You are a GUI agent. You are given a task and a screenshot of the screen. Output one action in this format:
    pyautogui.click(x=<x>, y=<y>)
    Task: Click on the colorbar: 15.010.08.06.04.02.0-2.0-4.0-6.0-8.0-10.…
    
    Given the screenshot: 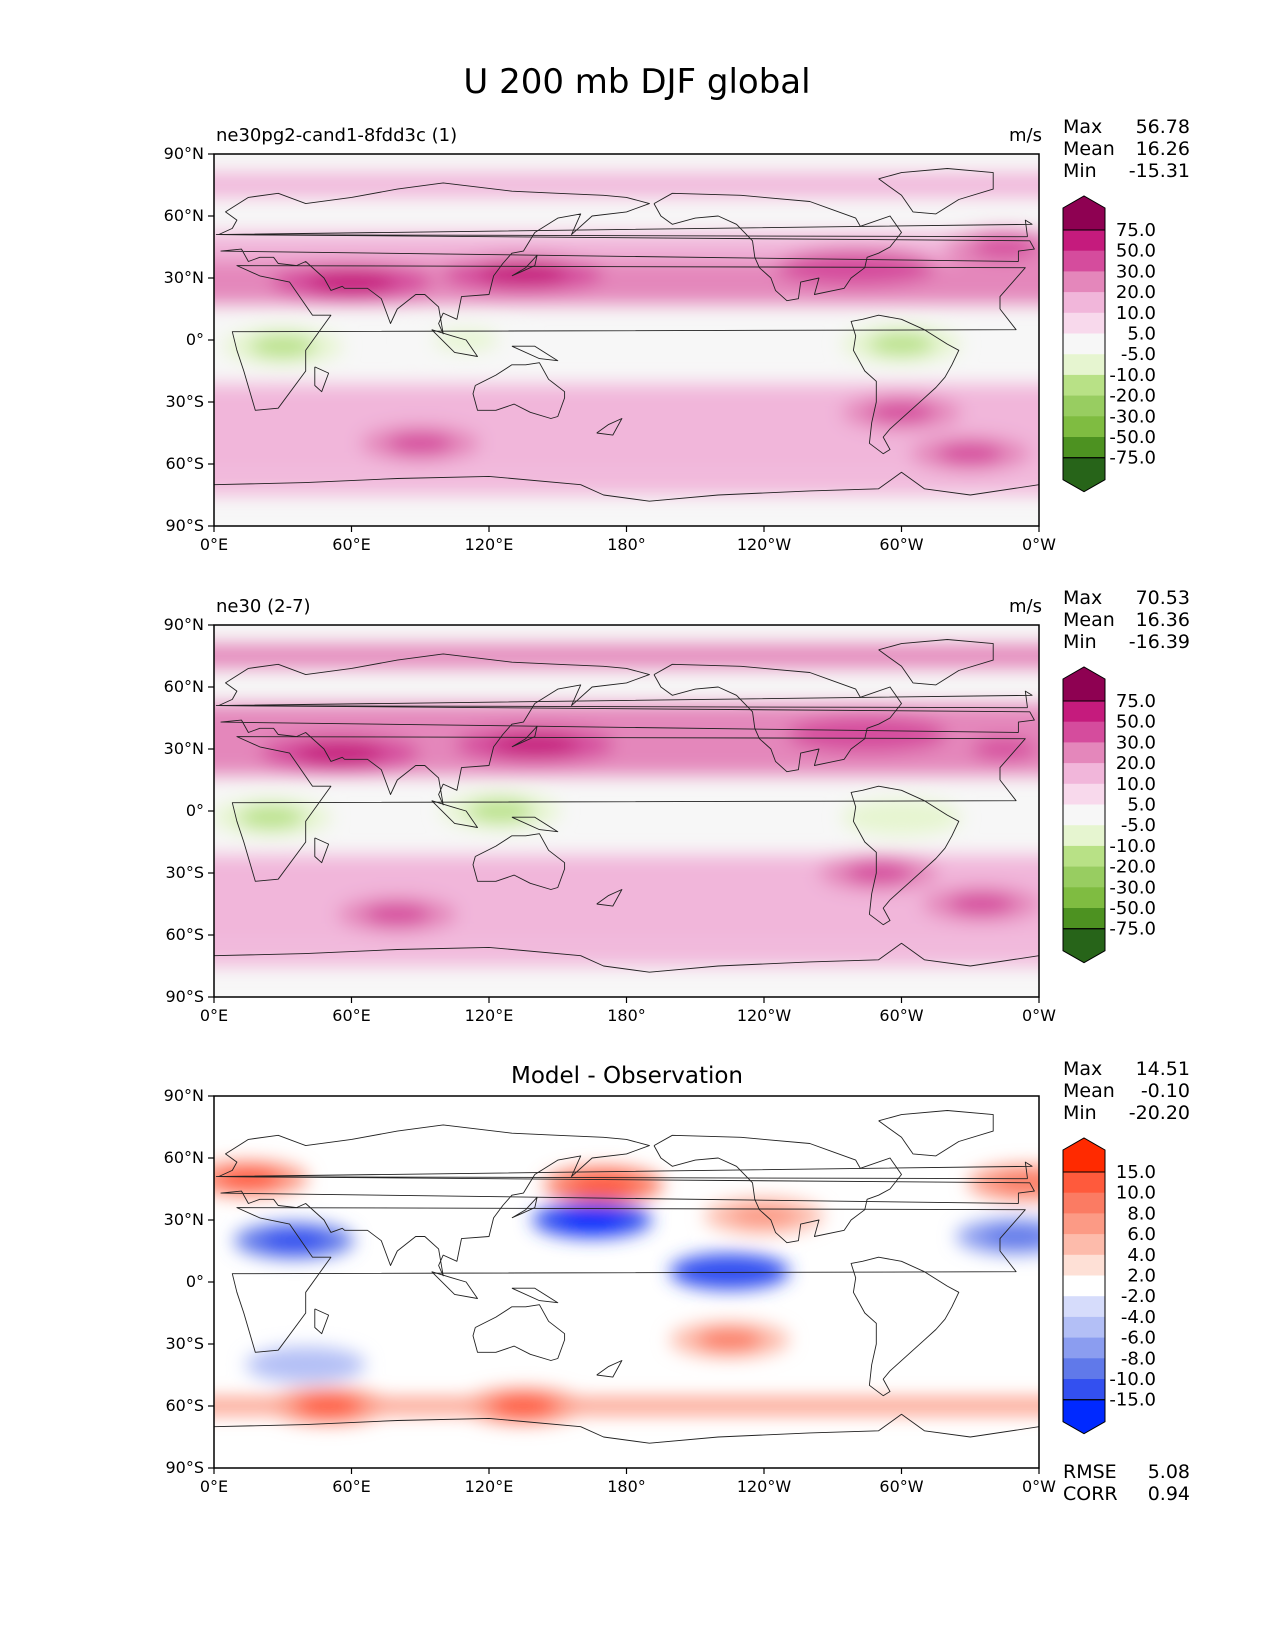 What is the action you would take?
    pyautogui.click(x=1109, y=1286)
    